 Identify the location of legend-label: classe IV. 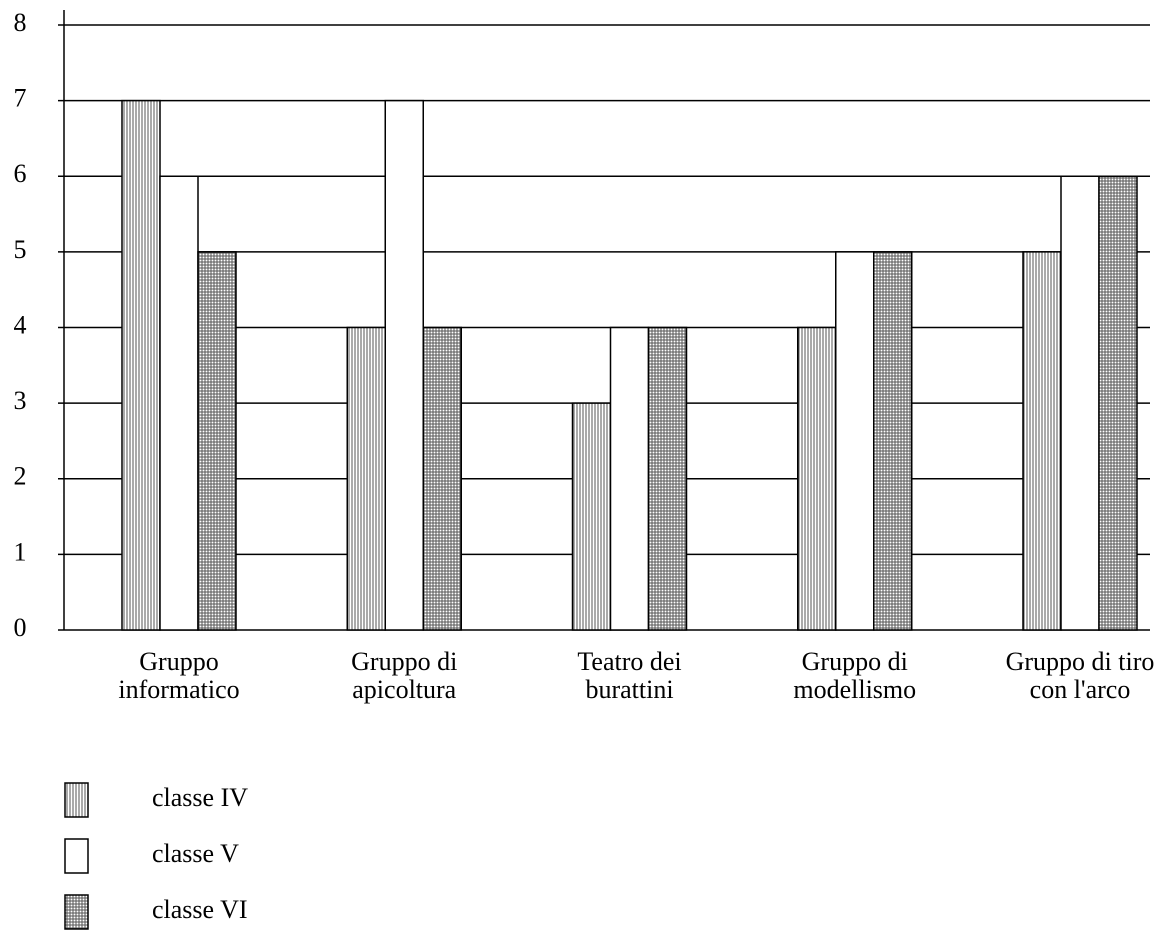
(200, 797).